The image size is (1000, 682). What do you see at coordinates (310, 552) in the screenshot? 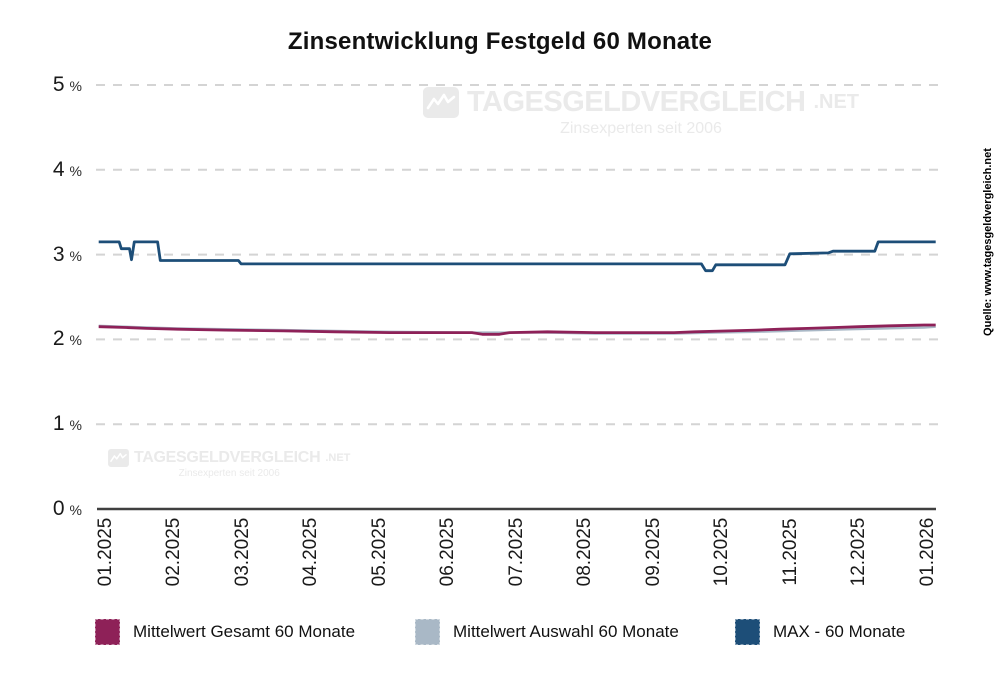
I see `x-axis-label-04.2025: 04.2025` at bounding box center [310, 552].